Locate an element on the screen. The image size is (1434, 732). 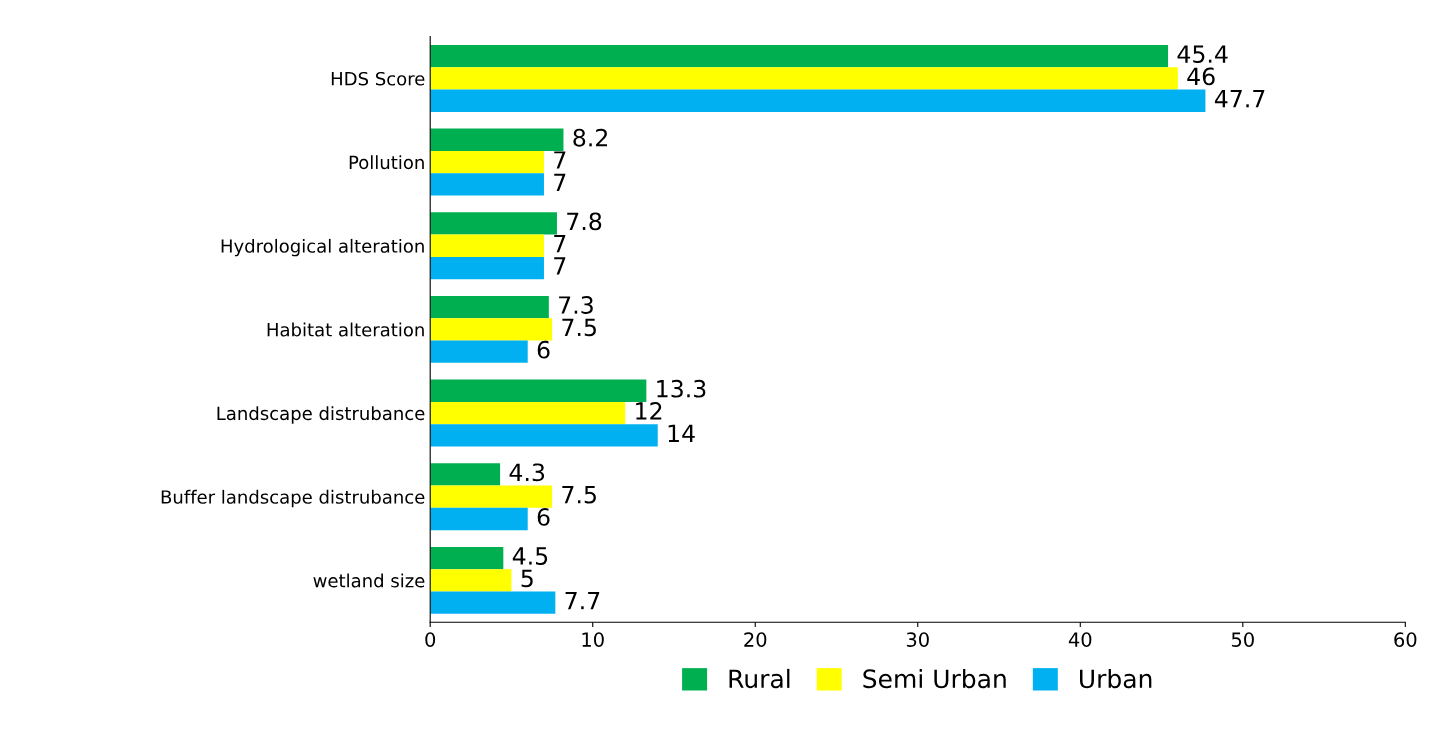
data-label: 45.4 is located at coordinates (1202, 54).